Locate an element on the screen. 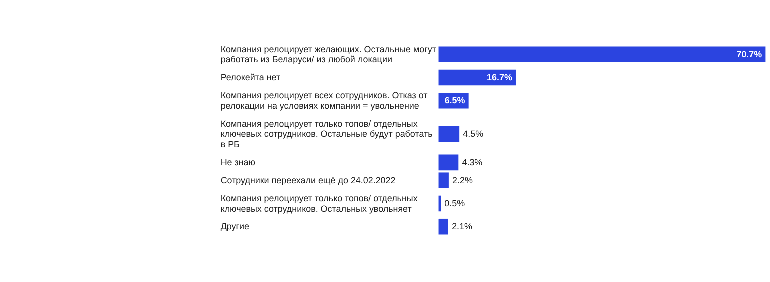 The width and height of the screenshot is (770, 282). y-tick-label: Другие is located at coordinates (235, 227).